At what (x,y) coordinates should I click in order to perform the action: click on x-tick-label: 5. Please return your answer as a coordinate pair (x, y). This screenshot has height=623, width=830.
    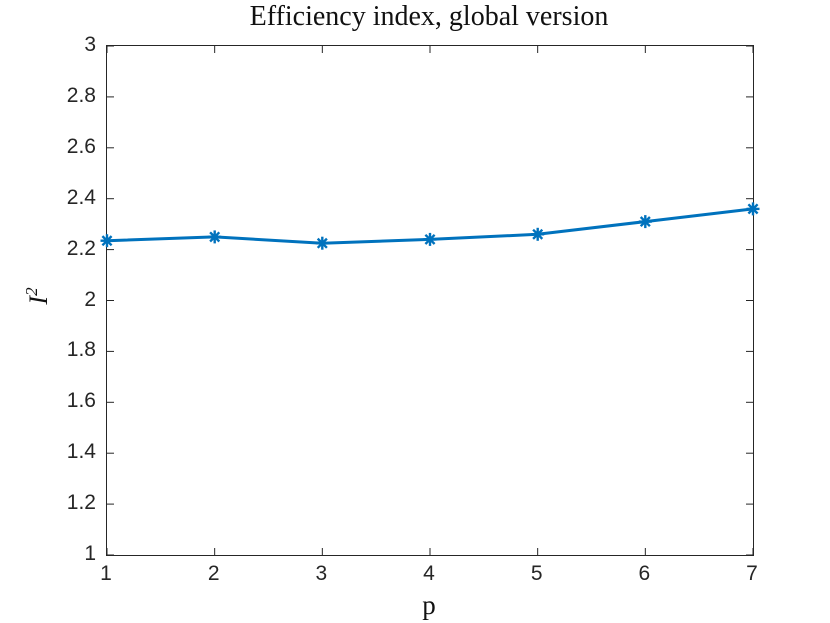
    Looking at the image, I should click on (536, 573).